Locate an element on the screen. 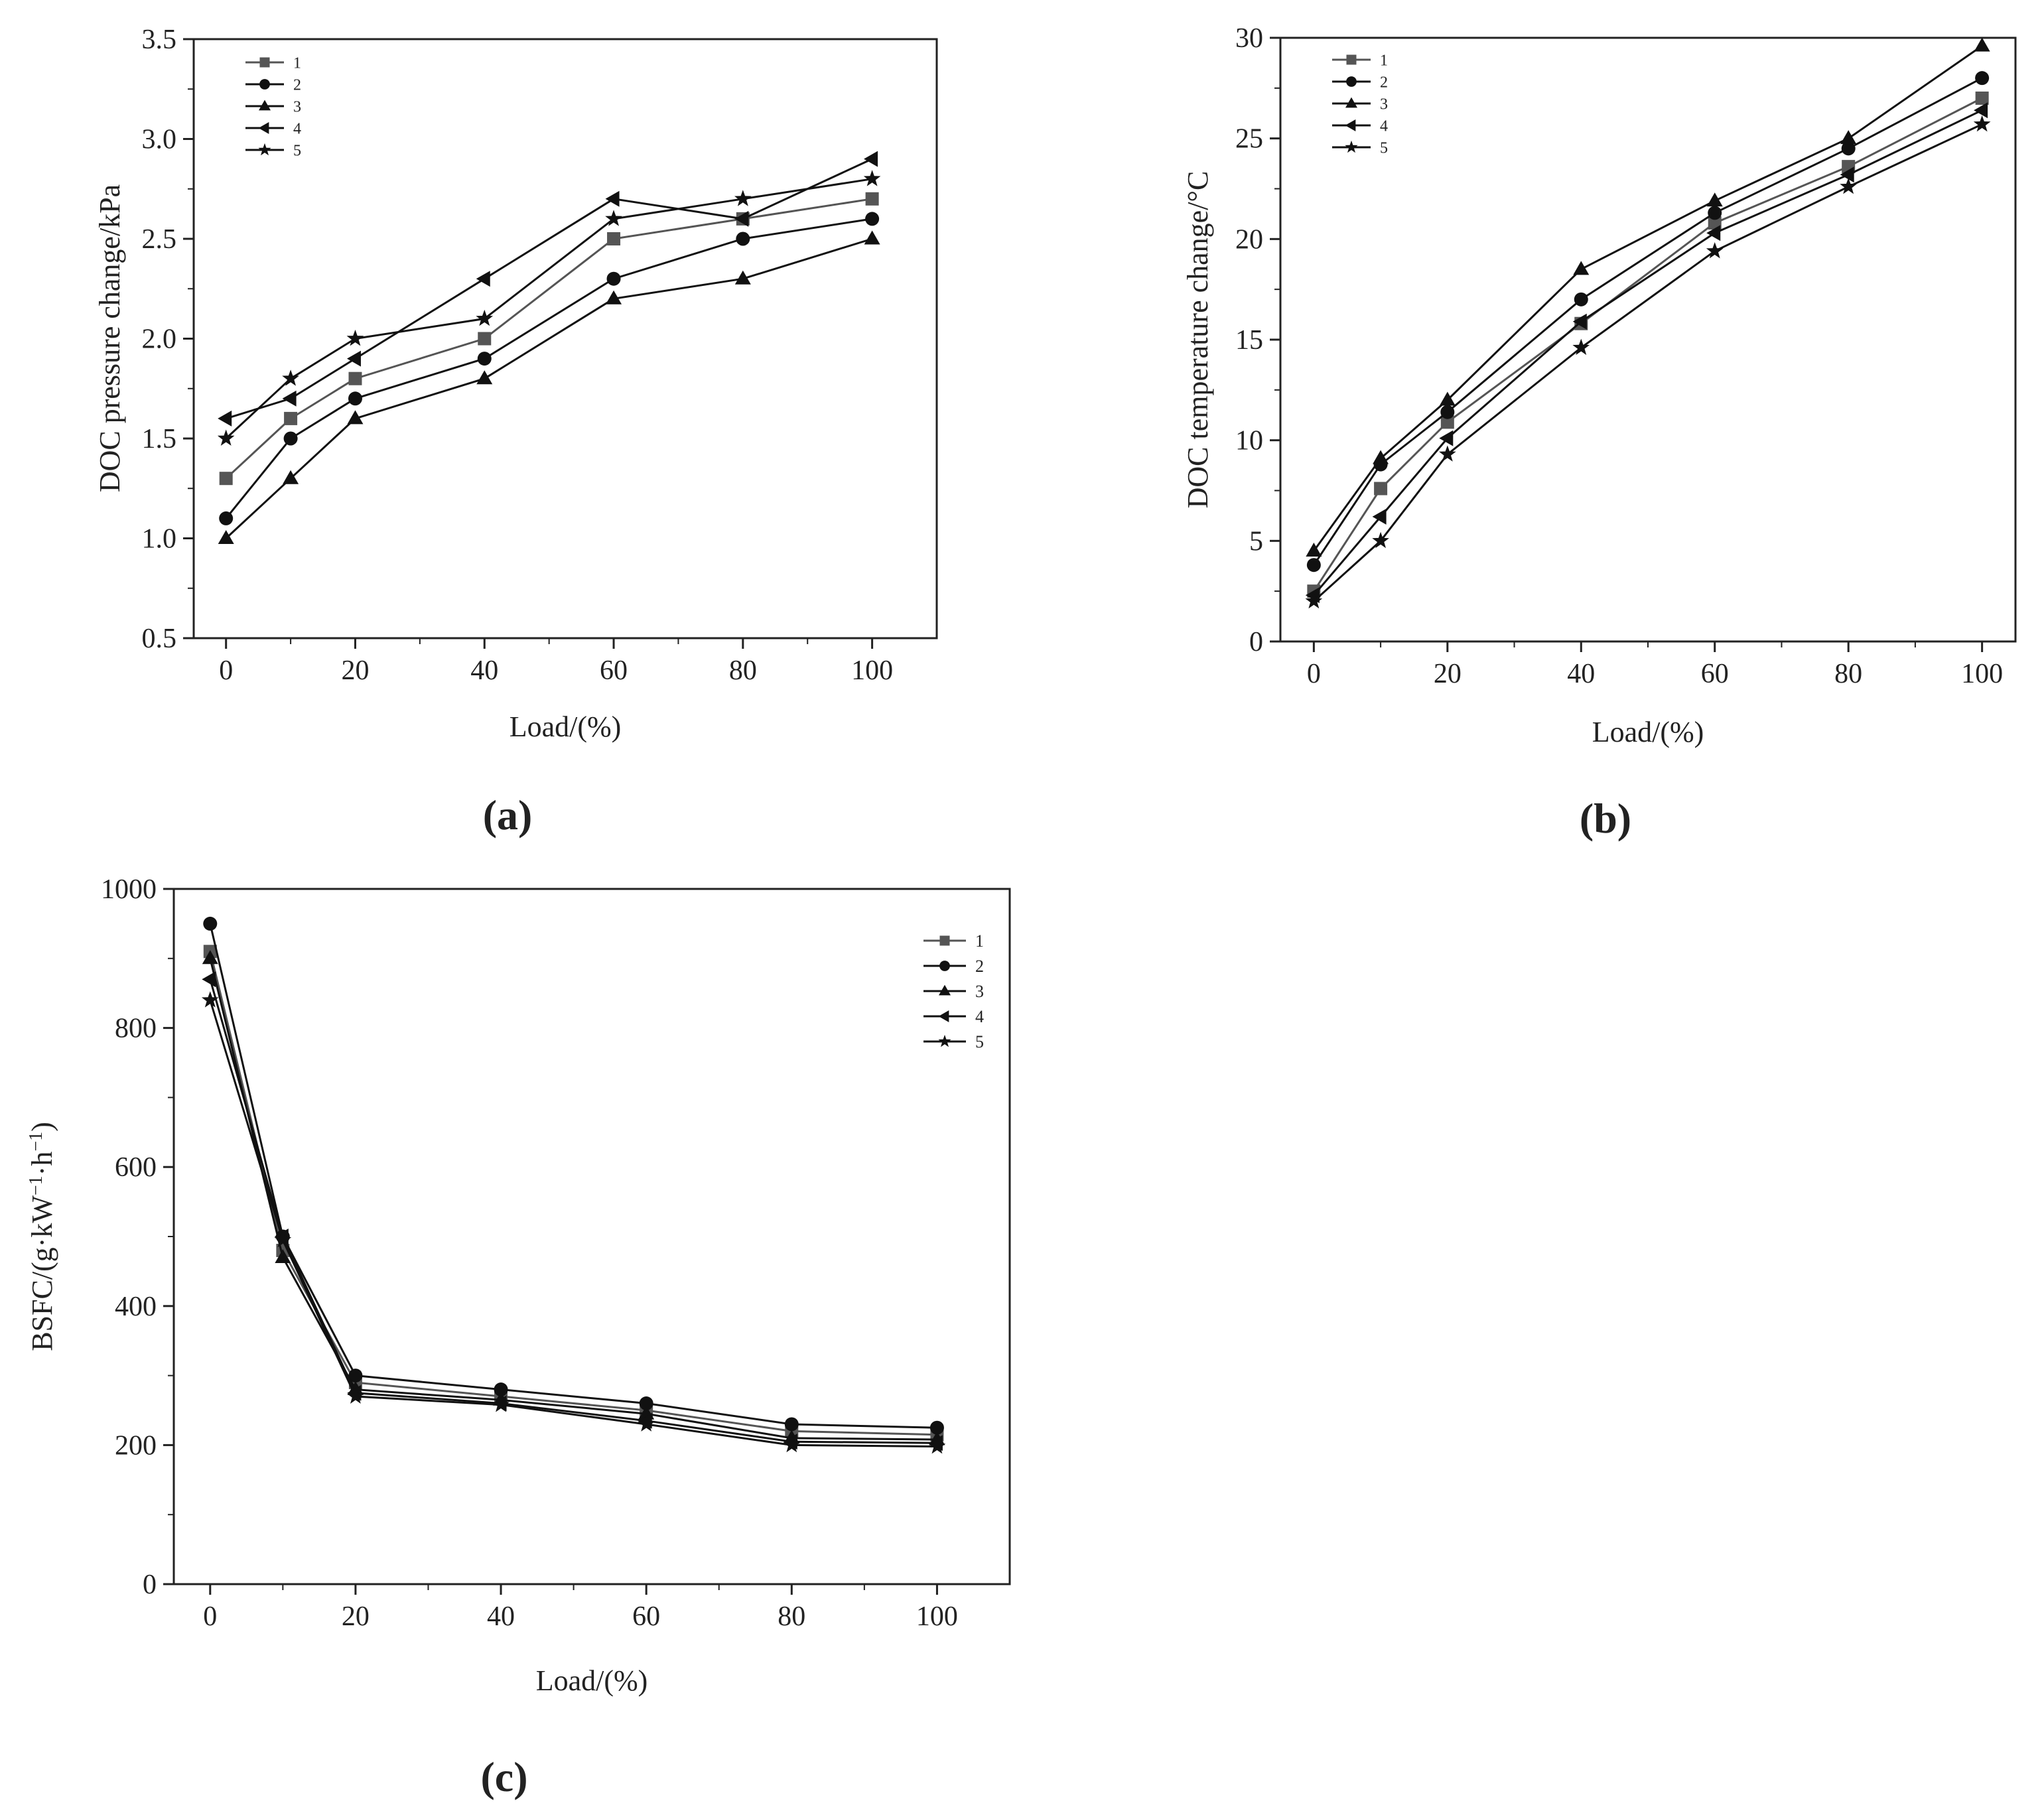  y-axis-label-a: DOC pressure change/kPa is located at coordinates (110, 338).